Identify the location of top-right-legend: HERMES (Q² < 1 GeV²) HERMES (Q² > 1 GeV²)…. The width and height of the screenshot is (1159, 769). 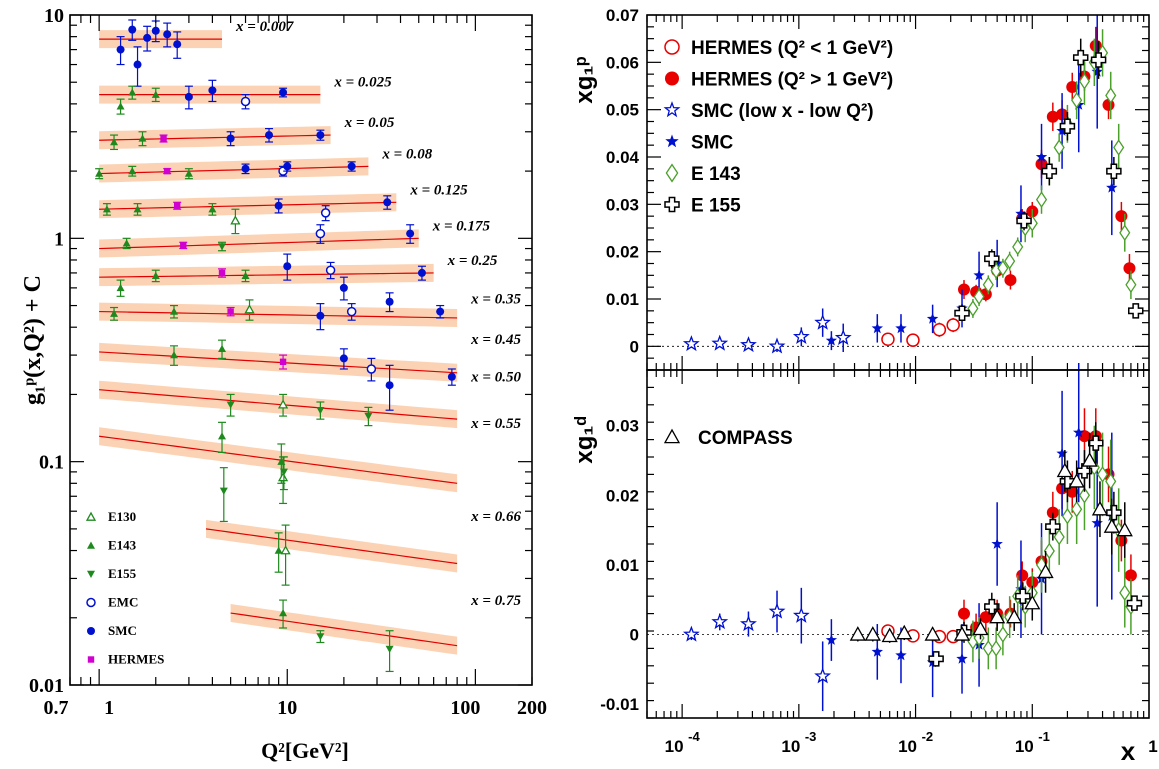
(778, 127).